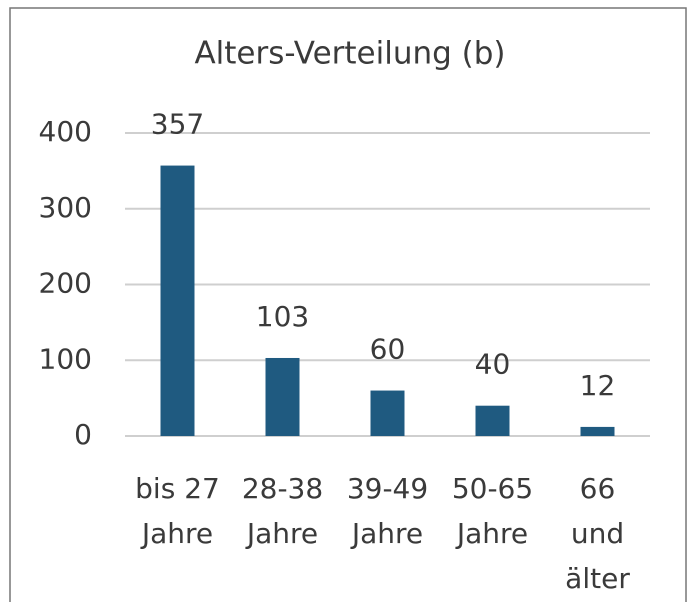  I want to click on value-label: 357, so click(177, 124).